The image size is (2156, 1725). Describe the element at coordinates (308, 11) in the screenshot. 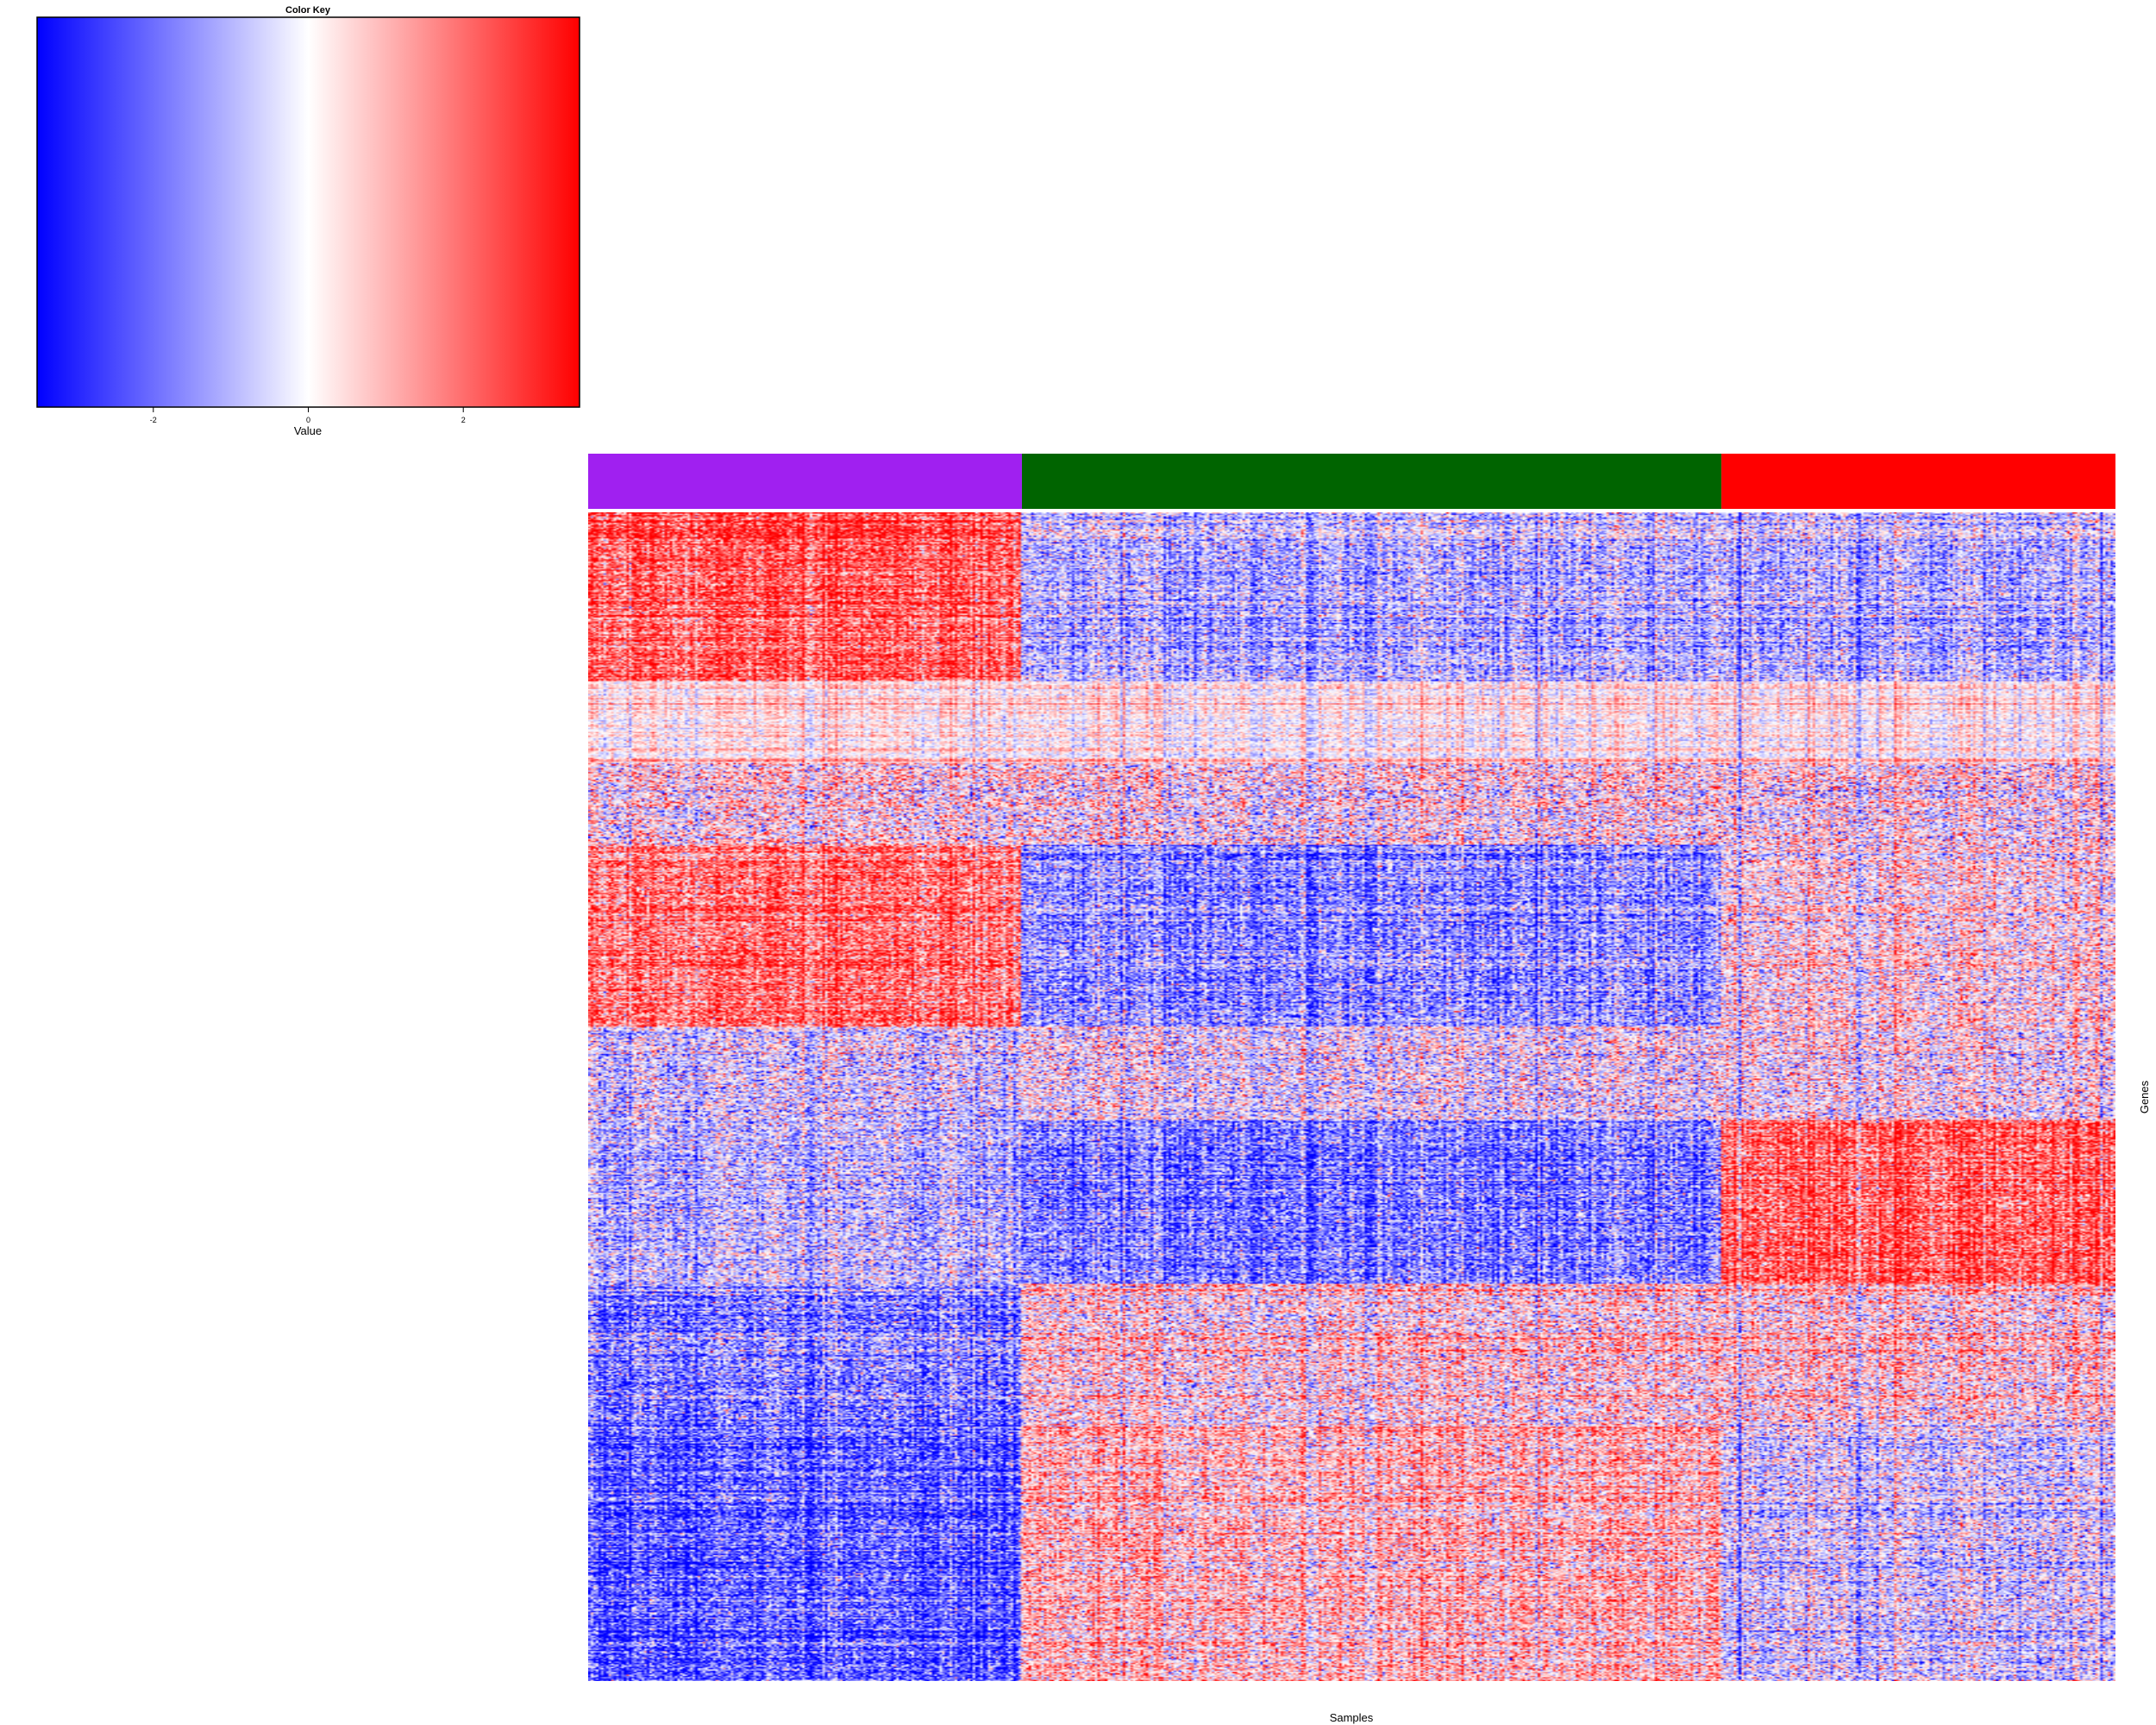

I see `color-key-title: Color Key` at that location.